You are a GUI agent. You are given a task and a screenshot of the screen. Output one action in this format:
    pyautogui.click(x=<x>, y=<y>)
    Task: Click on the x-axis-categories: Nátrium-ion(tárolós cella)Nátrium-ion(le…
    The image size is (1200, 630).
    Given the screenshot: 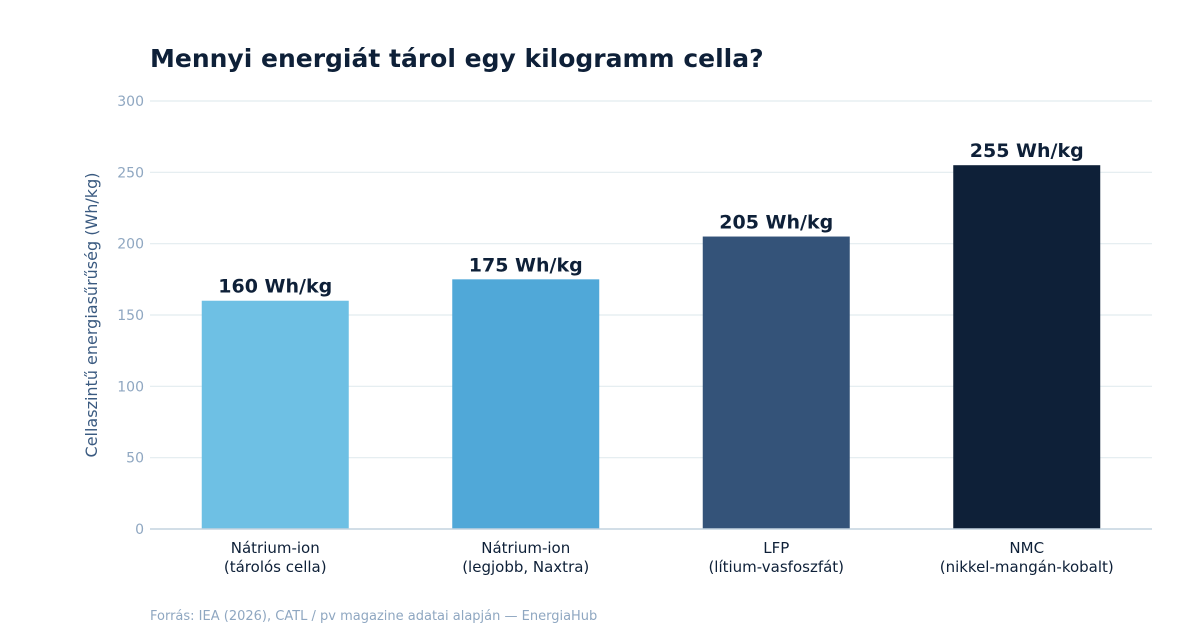 What is the action you would take?
    pyautogui.click(x=669, y=557)
    